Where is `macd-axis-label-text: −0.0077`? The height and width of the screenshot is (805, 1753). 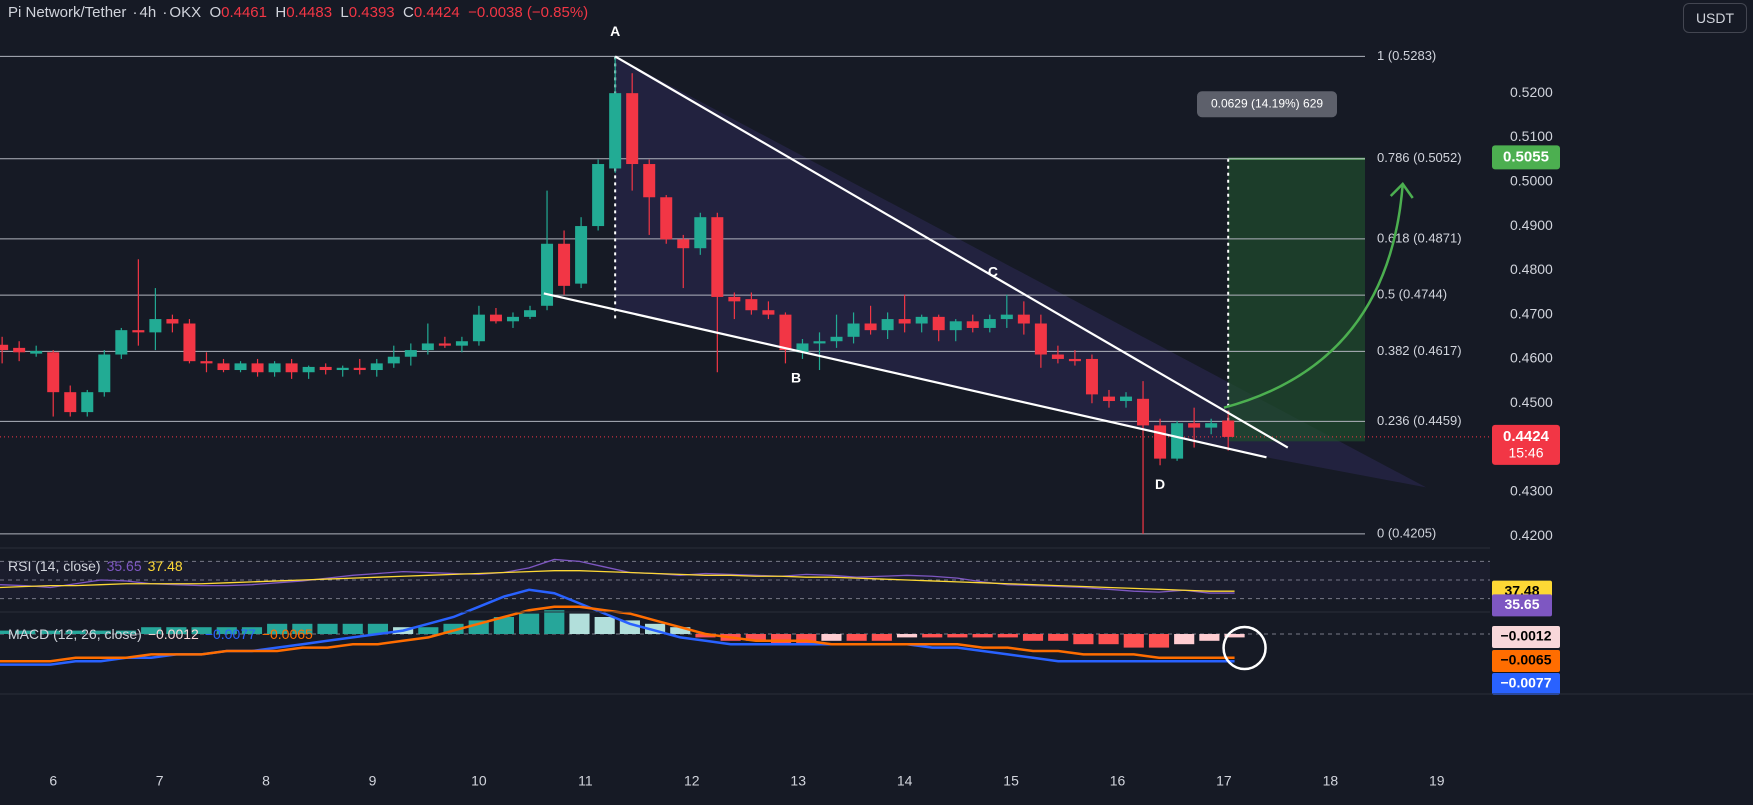
macd-axis-label-text: −0.0077 is located at coordinates (1526, 683).